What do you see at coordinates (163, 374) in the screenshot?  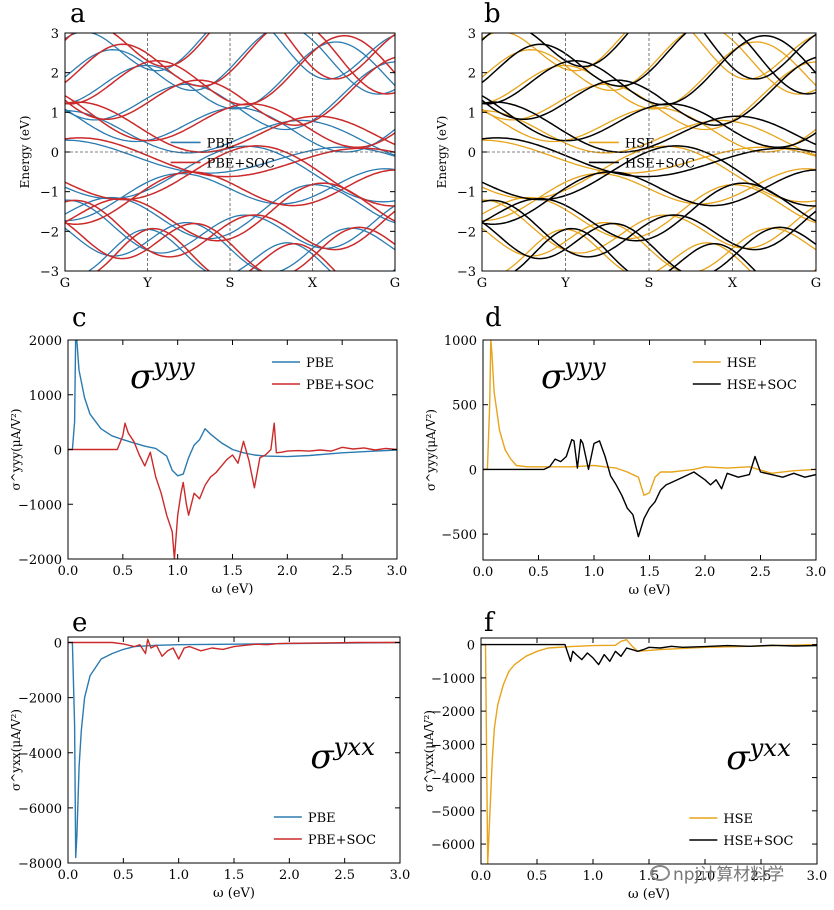 I see `panel-title: σyyy` at bounding box center [163, 374].